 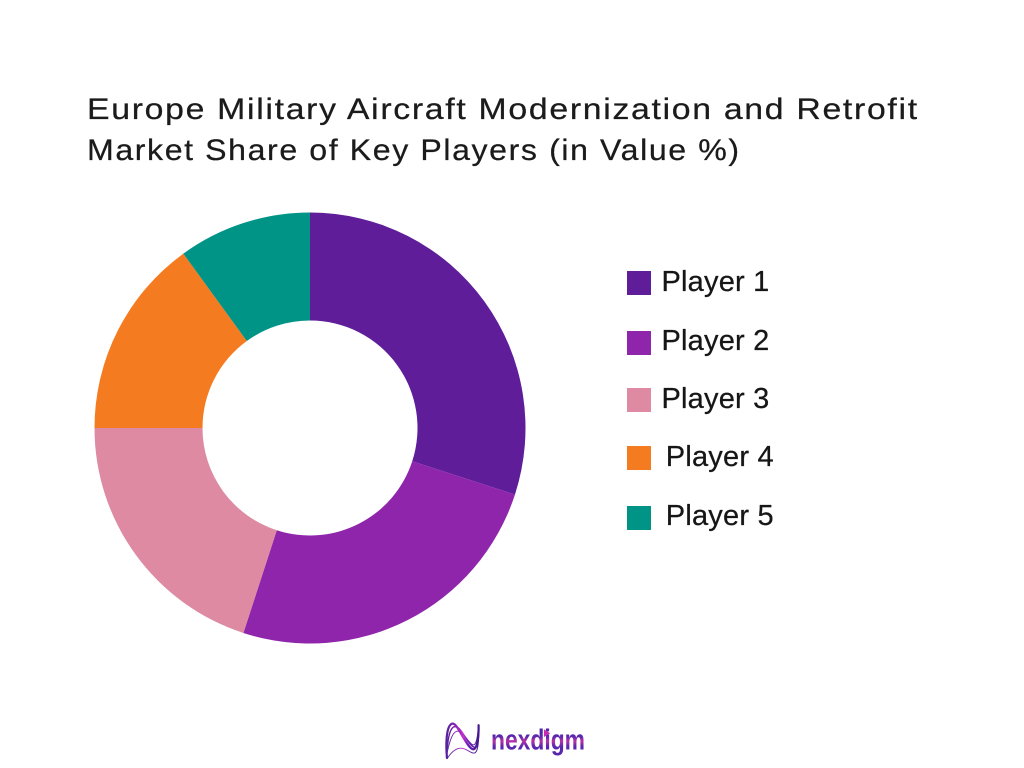 What do you see at coordinates (538, 741) in the screenshot?
I see `svg-text: nexdigm` at bounding box center [538, 741].